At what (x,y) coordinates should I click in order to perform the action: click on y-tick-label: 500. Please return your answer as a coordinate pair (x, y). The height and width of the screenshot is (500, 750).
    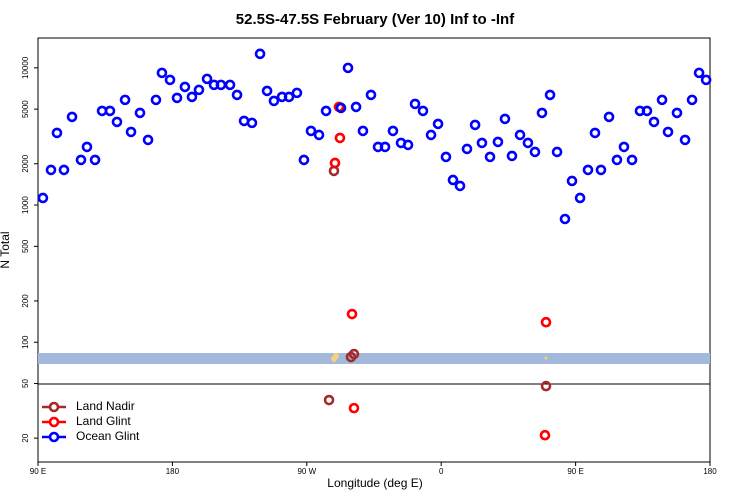
    Looking at the image, I should click on (25, 246).